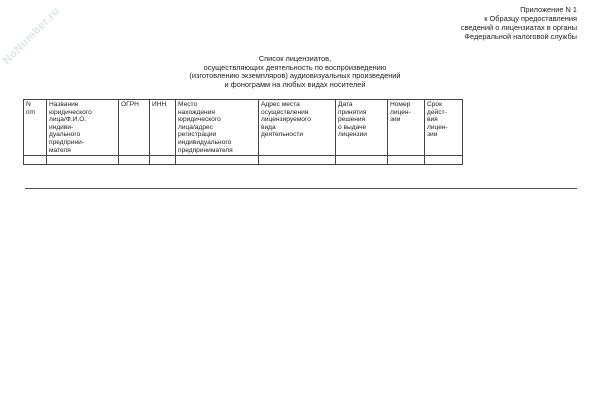 This screenshot has height=420, width=600. I want to click on header-cell: Дата принятия решения о выдаче лицензии, so click(361, 127).